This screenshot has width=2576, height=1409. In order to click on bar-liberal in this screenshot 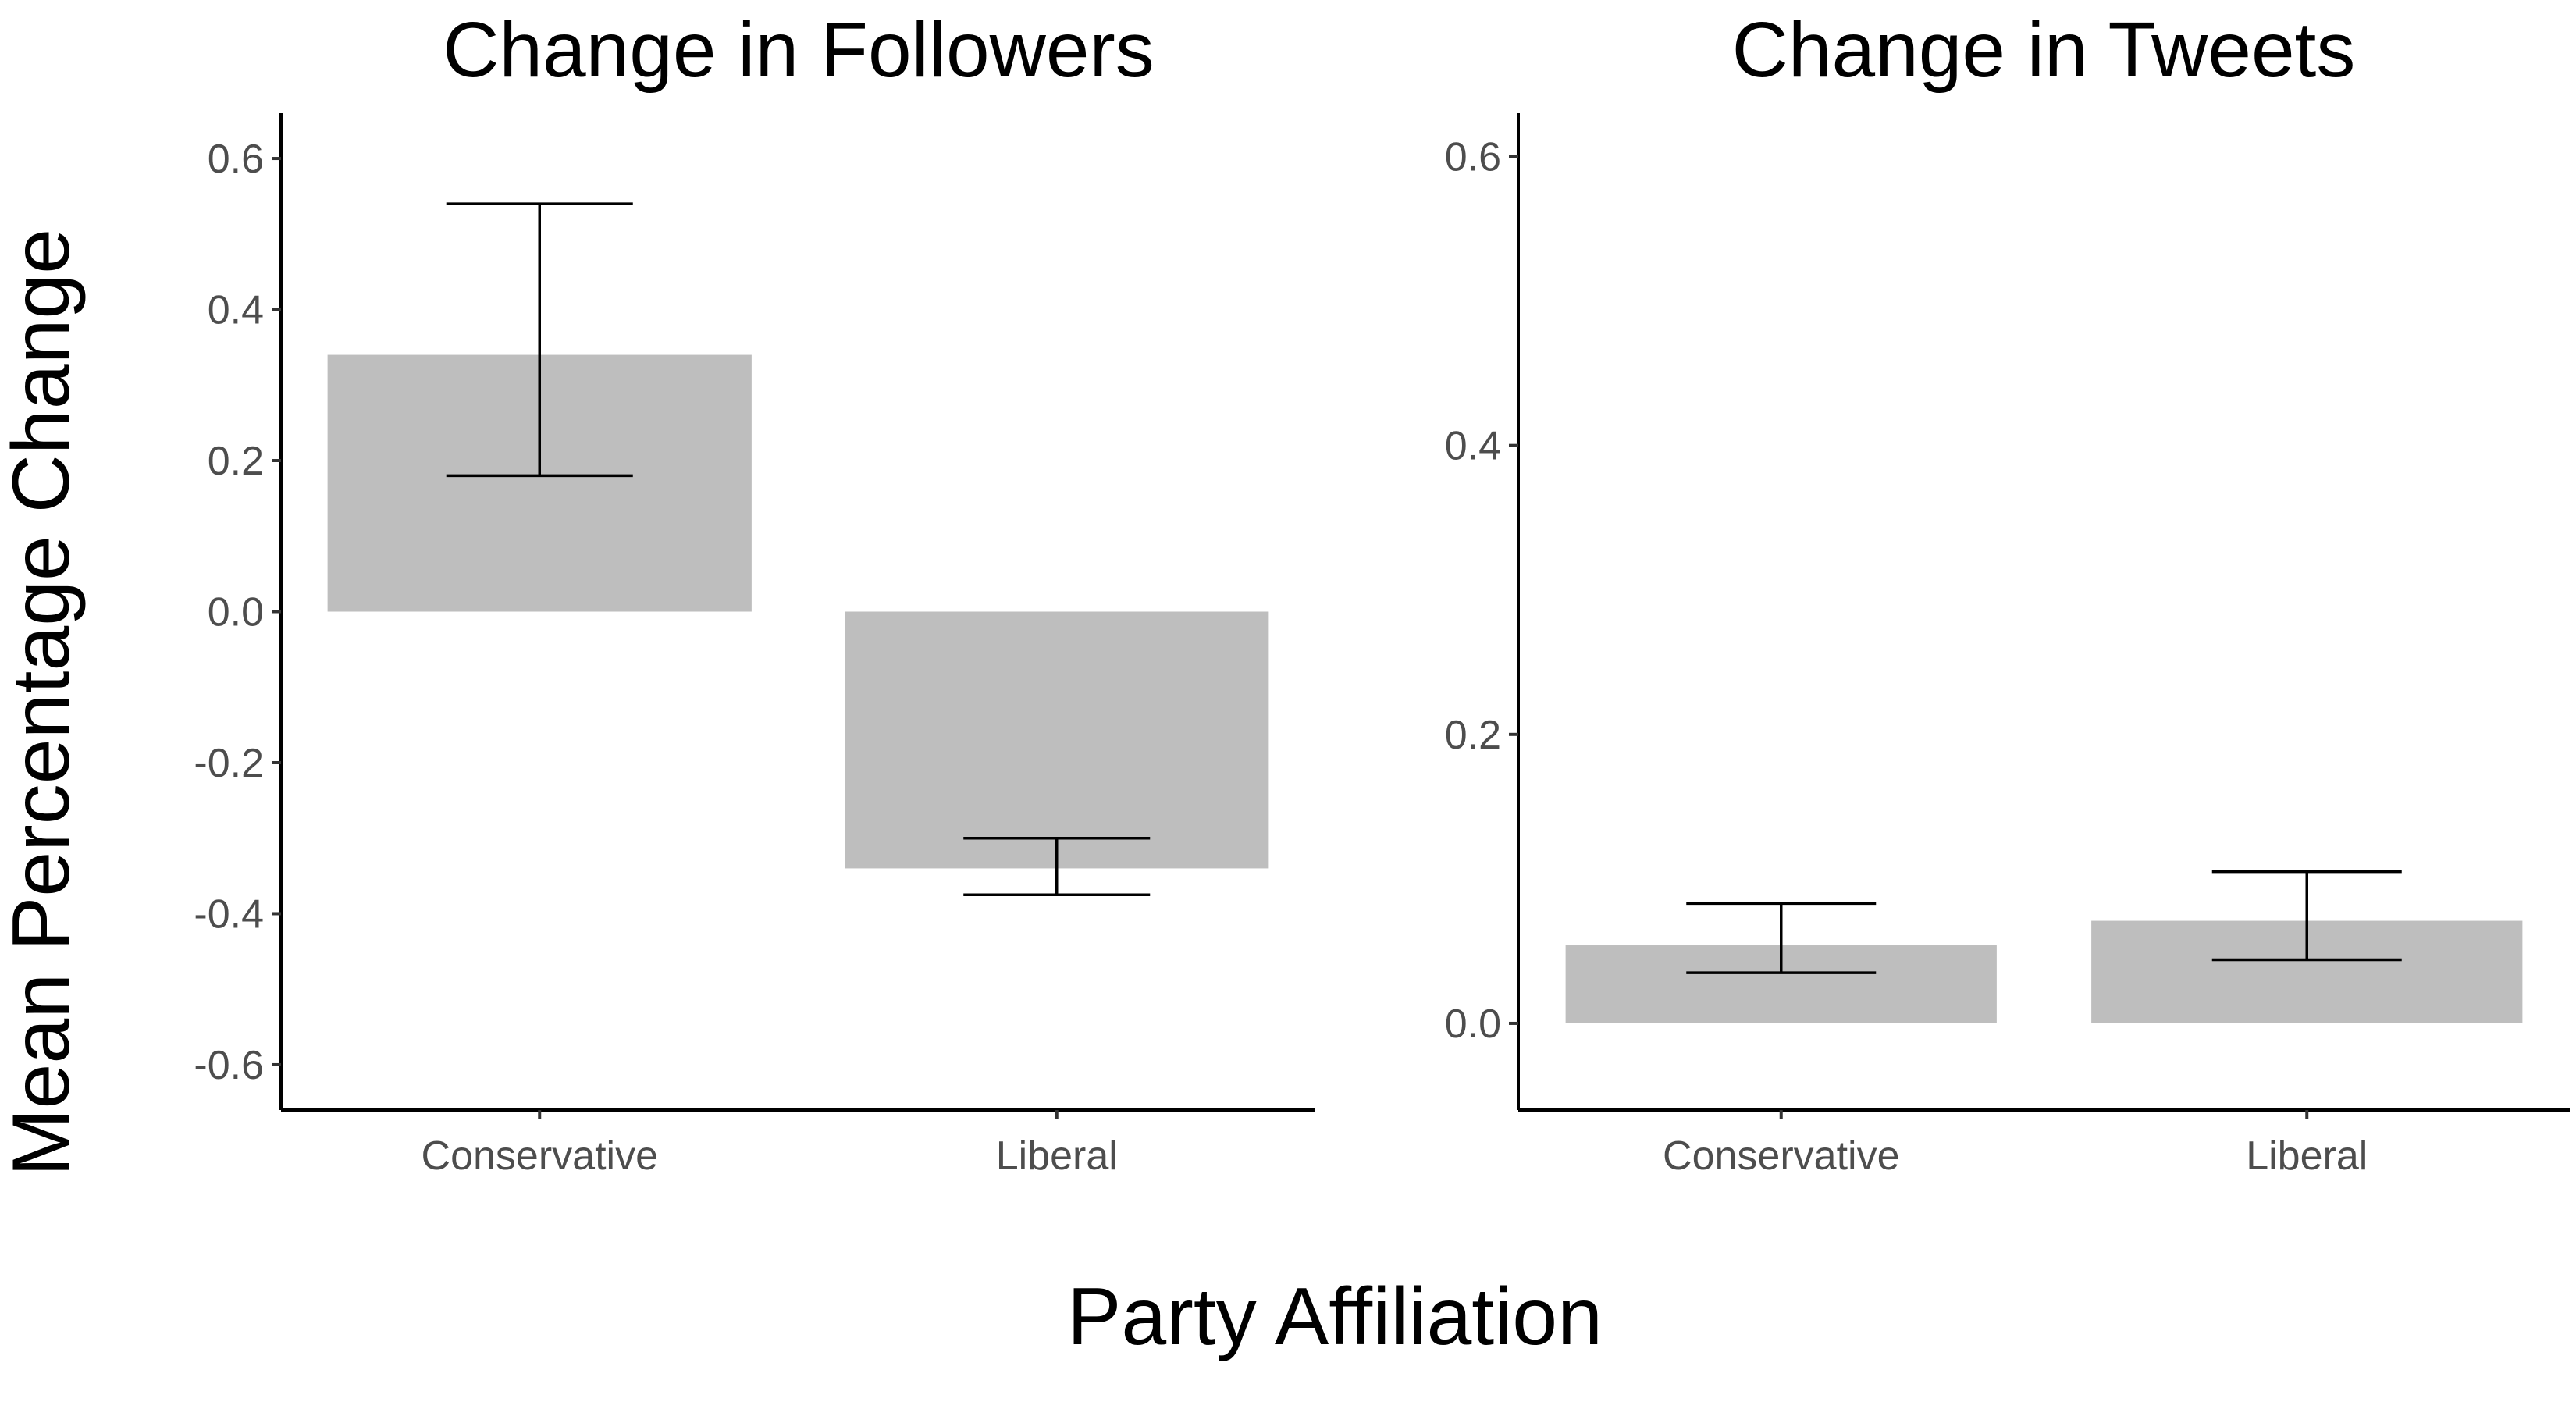, I will do `click(1057, 740)`.